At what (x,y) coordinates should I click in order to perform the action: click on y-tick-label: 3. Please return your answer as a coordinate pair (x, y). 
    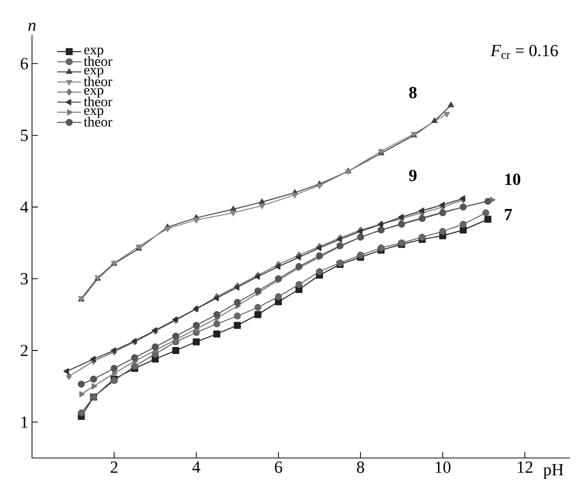
    Looking at the image, I should click on (24, 278).